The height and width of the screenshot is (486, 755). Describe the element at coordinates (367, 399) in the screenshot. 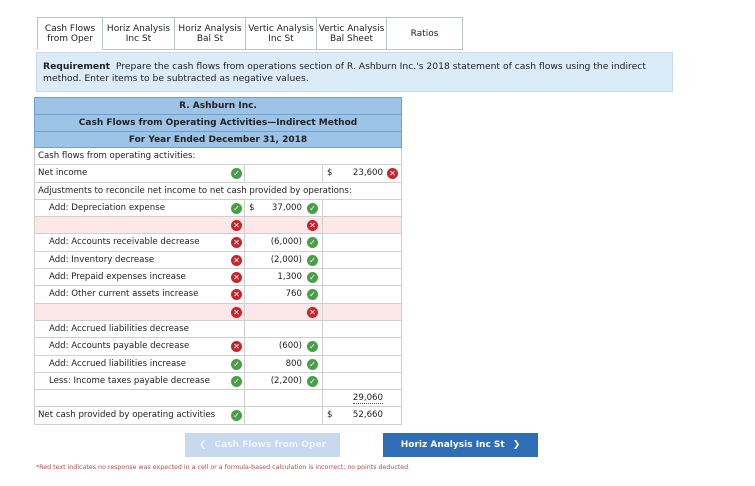

I see `total-value: 29,060` at that location.